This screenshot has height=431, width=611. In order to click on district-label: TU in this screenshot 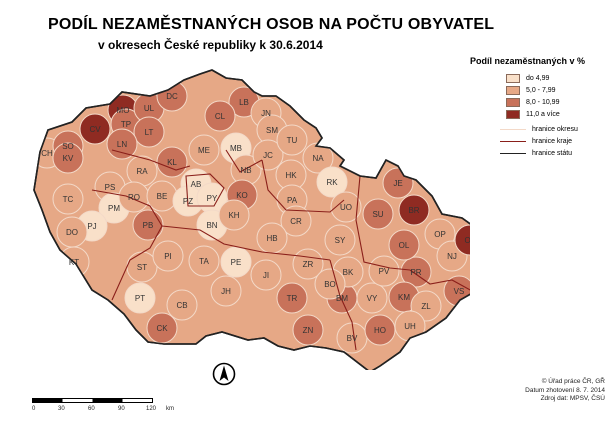, I will do `click(292, 140)`.